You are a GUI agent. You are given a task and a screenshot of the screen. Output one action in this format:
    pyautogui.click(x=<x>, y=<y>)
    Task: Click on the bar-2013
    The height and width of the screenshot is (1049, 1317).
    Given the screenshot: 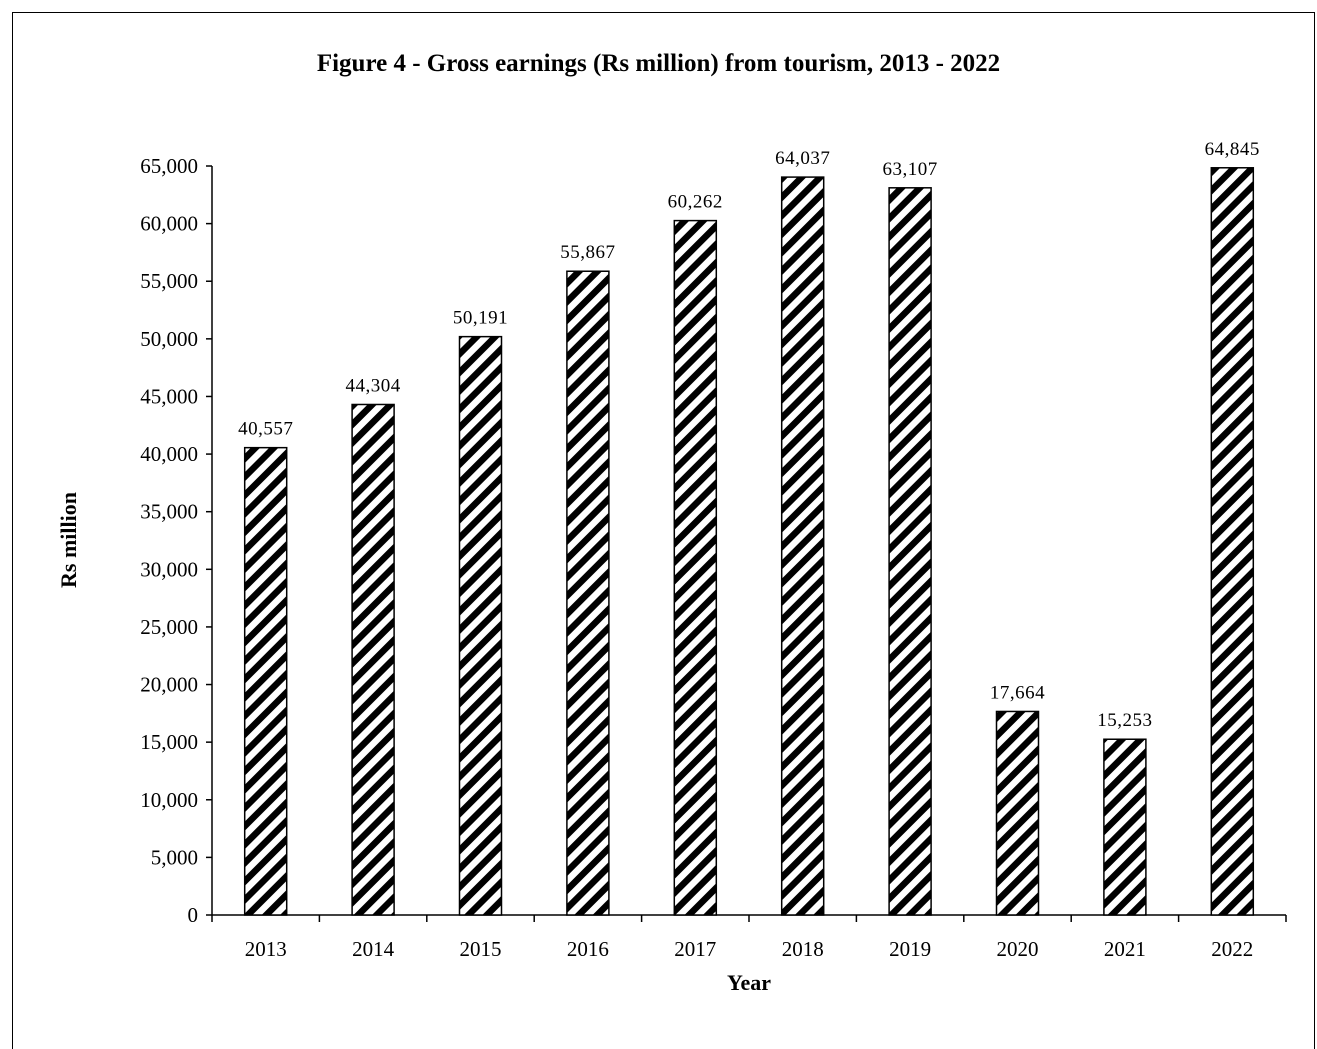 What is the action you would take?
    pyautogui.click(x=265, y=681)
    